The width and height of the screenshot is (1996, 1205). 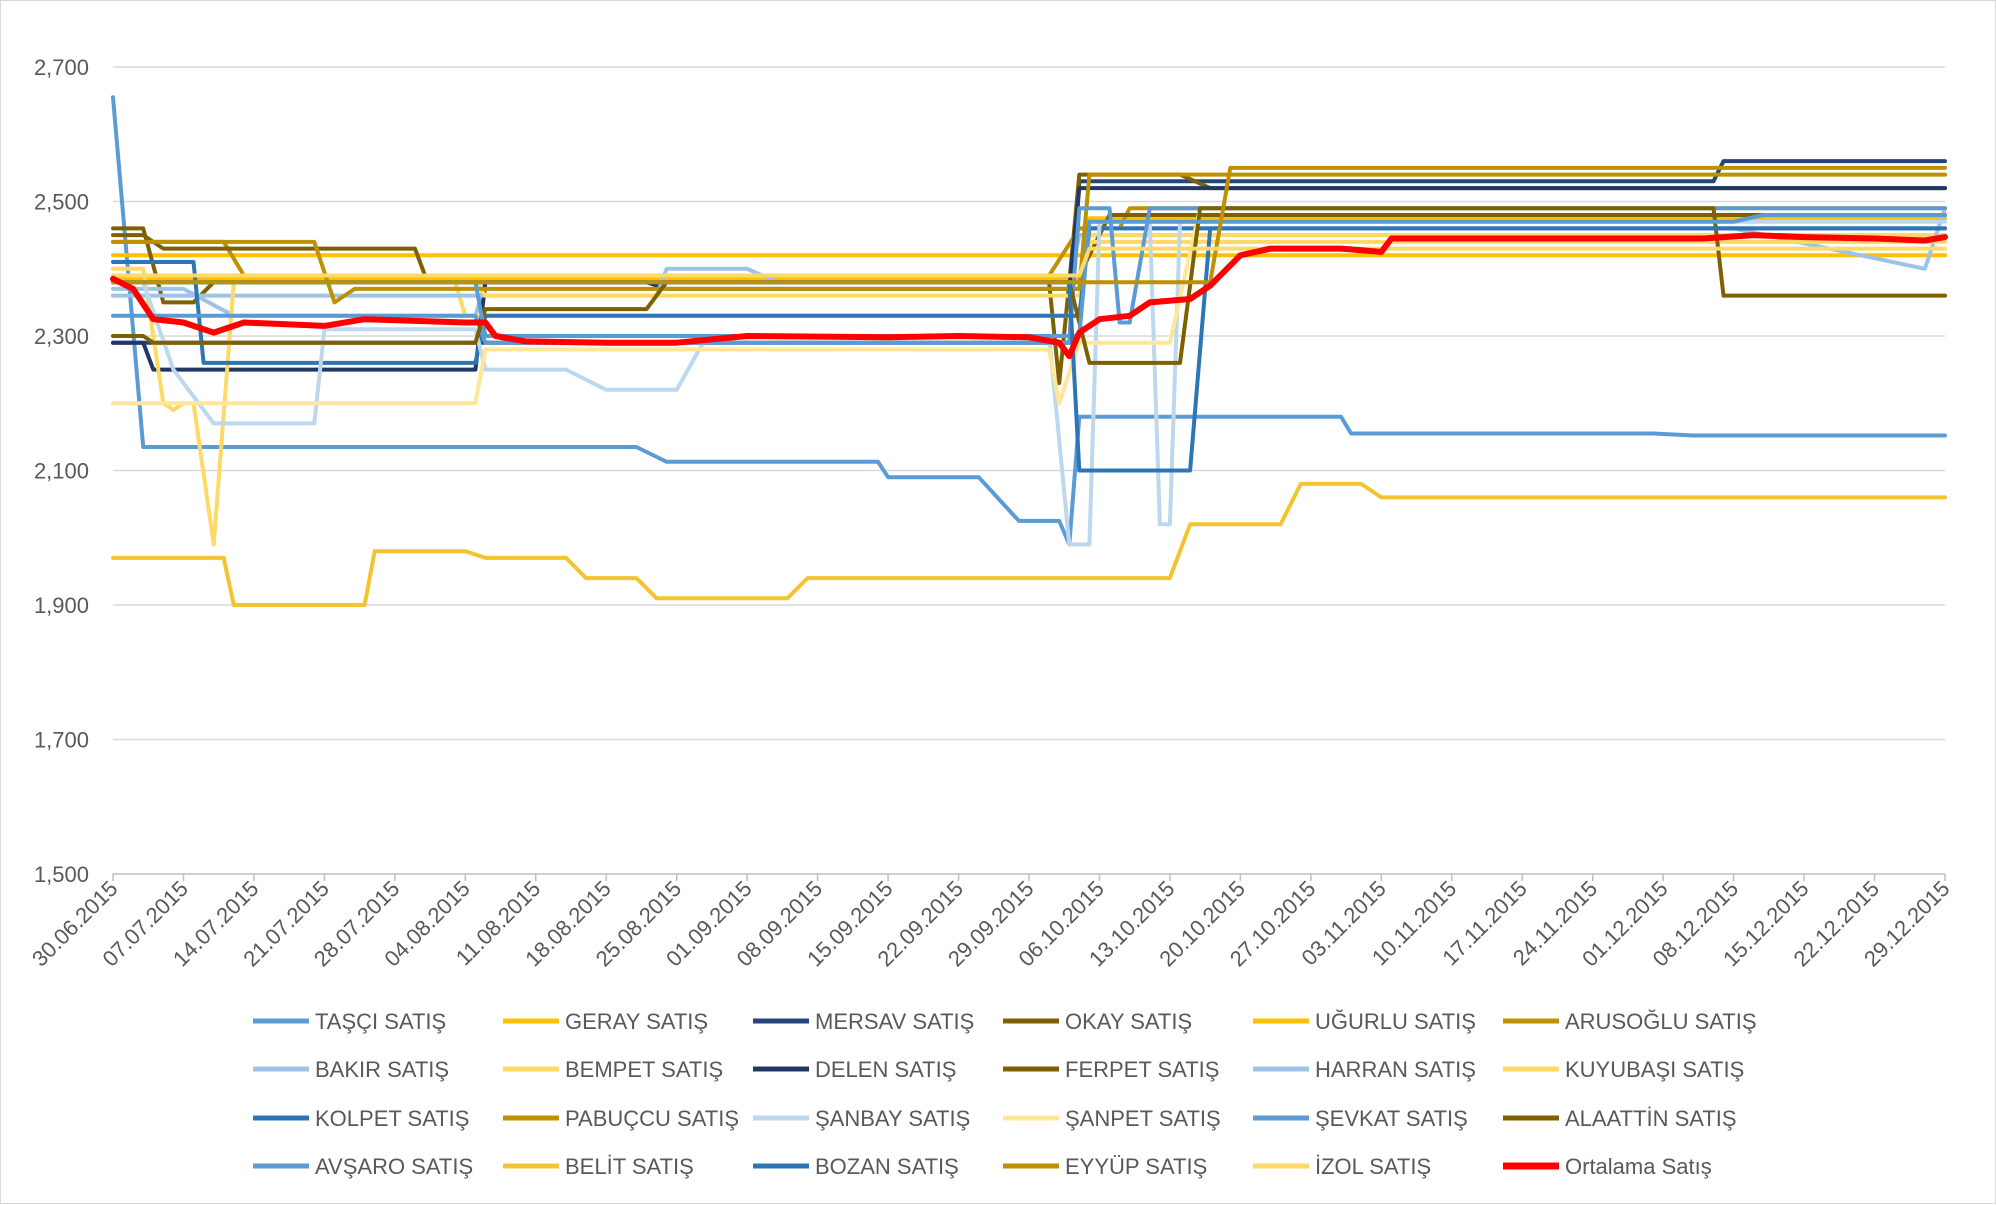 What do you see at coordinates (1128, 1021) in the screenshot?
I see `legend-label: OKAY SATIŞ` at bounding box center [1128, 1021].